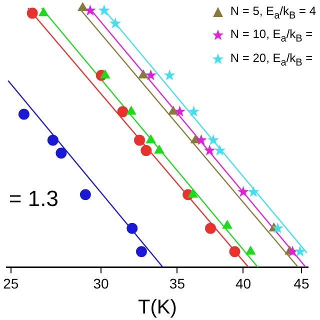  I want to click on legend-label: N = 20, E$_{a}$/k$_{B}$ =, so click(271, 59).